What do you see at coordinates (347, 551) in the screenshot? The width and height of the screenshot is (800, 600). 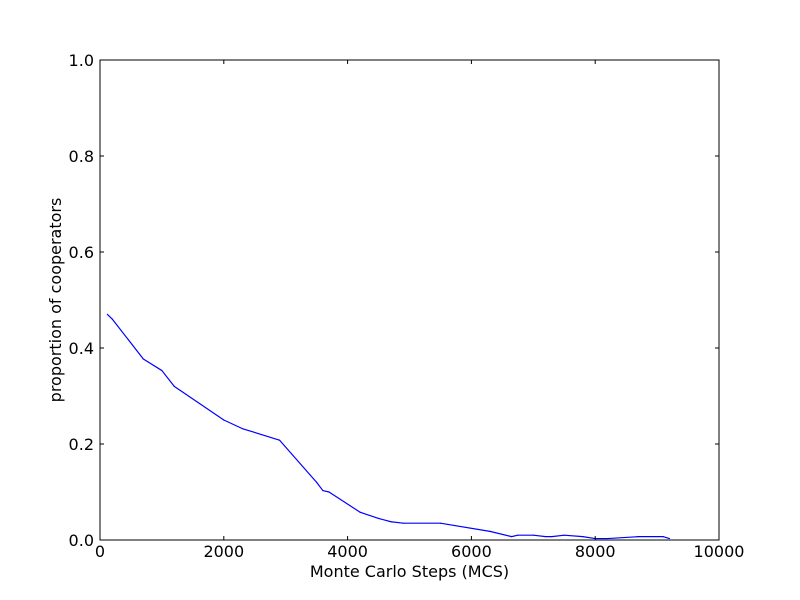 I see `x-tick-label: 4000` at bounding box center [347, 551].